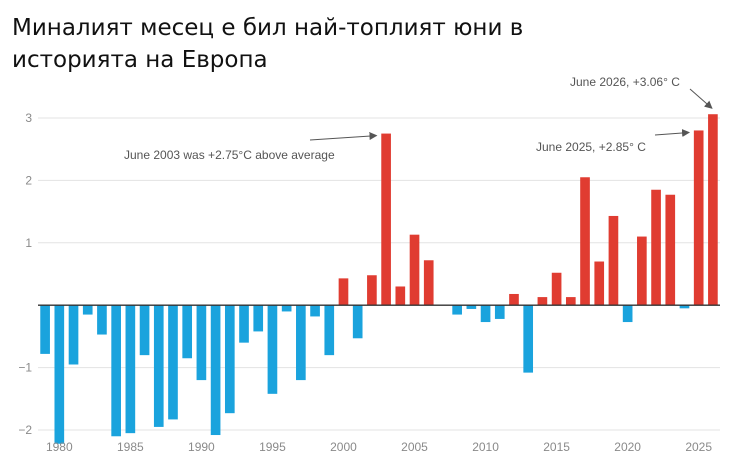 Image resolution: width=740 pixels, height=470 pixels. Describe the element at coordinates (59, 447) in the screenshot. I see `x-tick-label: 1980` at that location.